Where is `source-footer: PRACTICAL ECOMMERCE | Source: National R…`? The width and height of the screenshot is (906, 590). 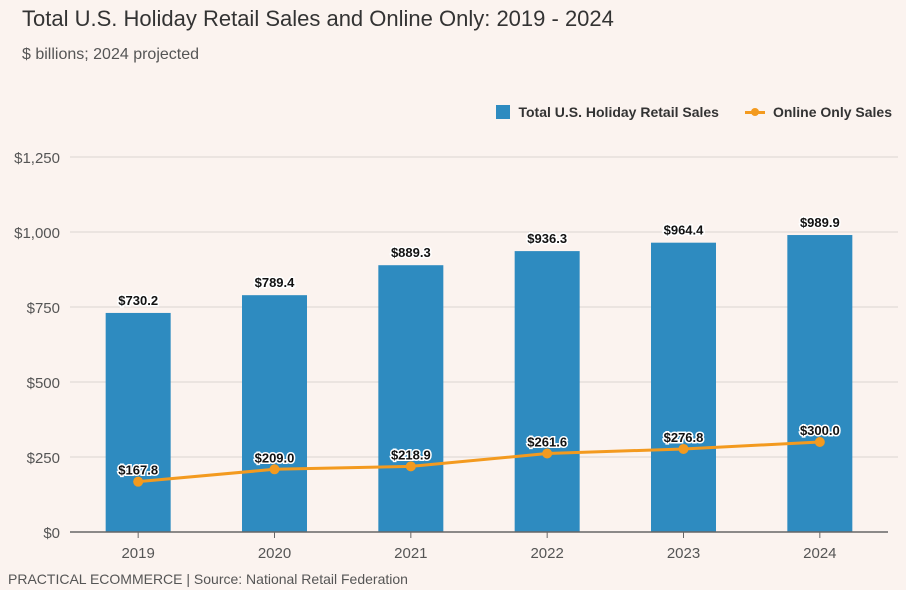
source-footer: PRACTICAL ECOMMERCE | Source: National R… is located at coordinates (208, 579).